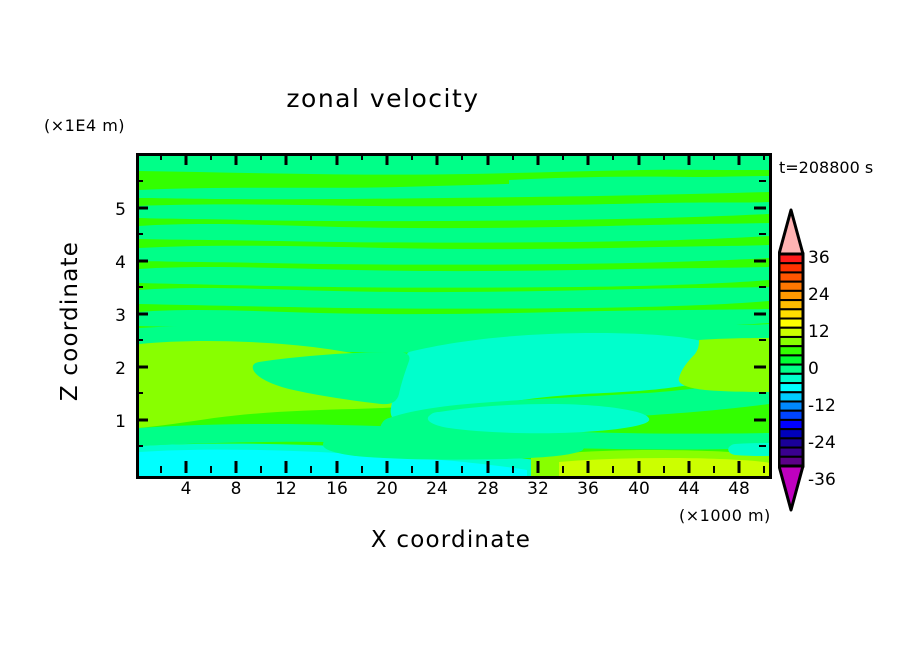 The image size is (904, 654). I want to click on y-tick-label: 4, so click(120, 263).